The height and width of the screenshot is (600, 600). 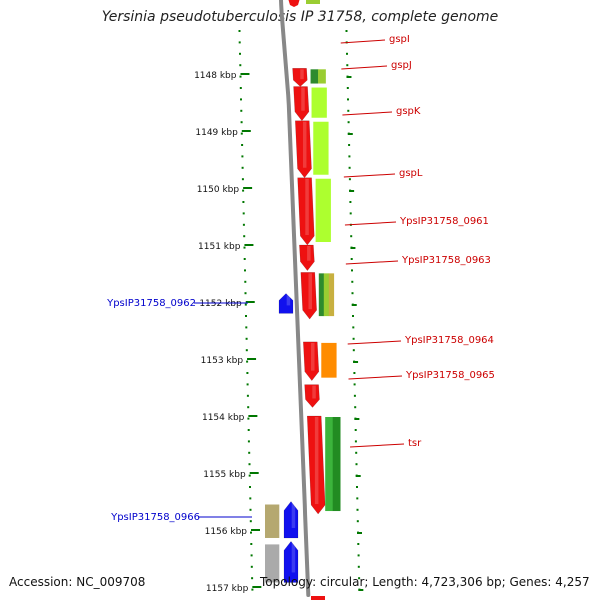 I want to click on gene-gspk, so click(x=303, y=149).